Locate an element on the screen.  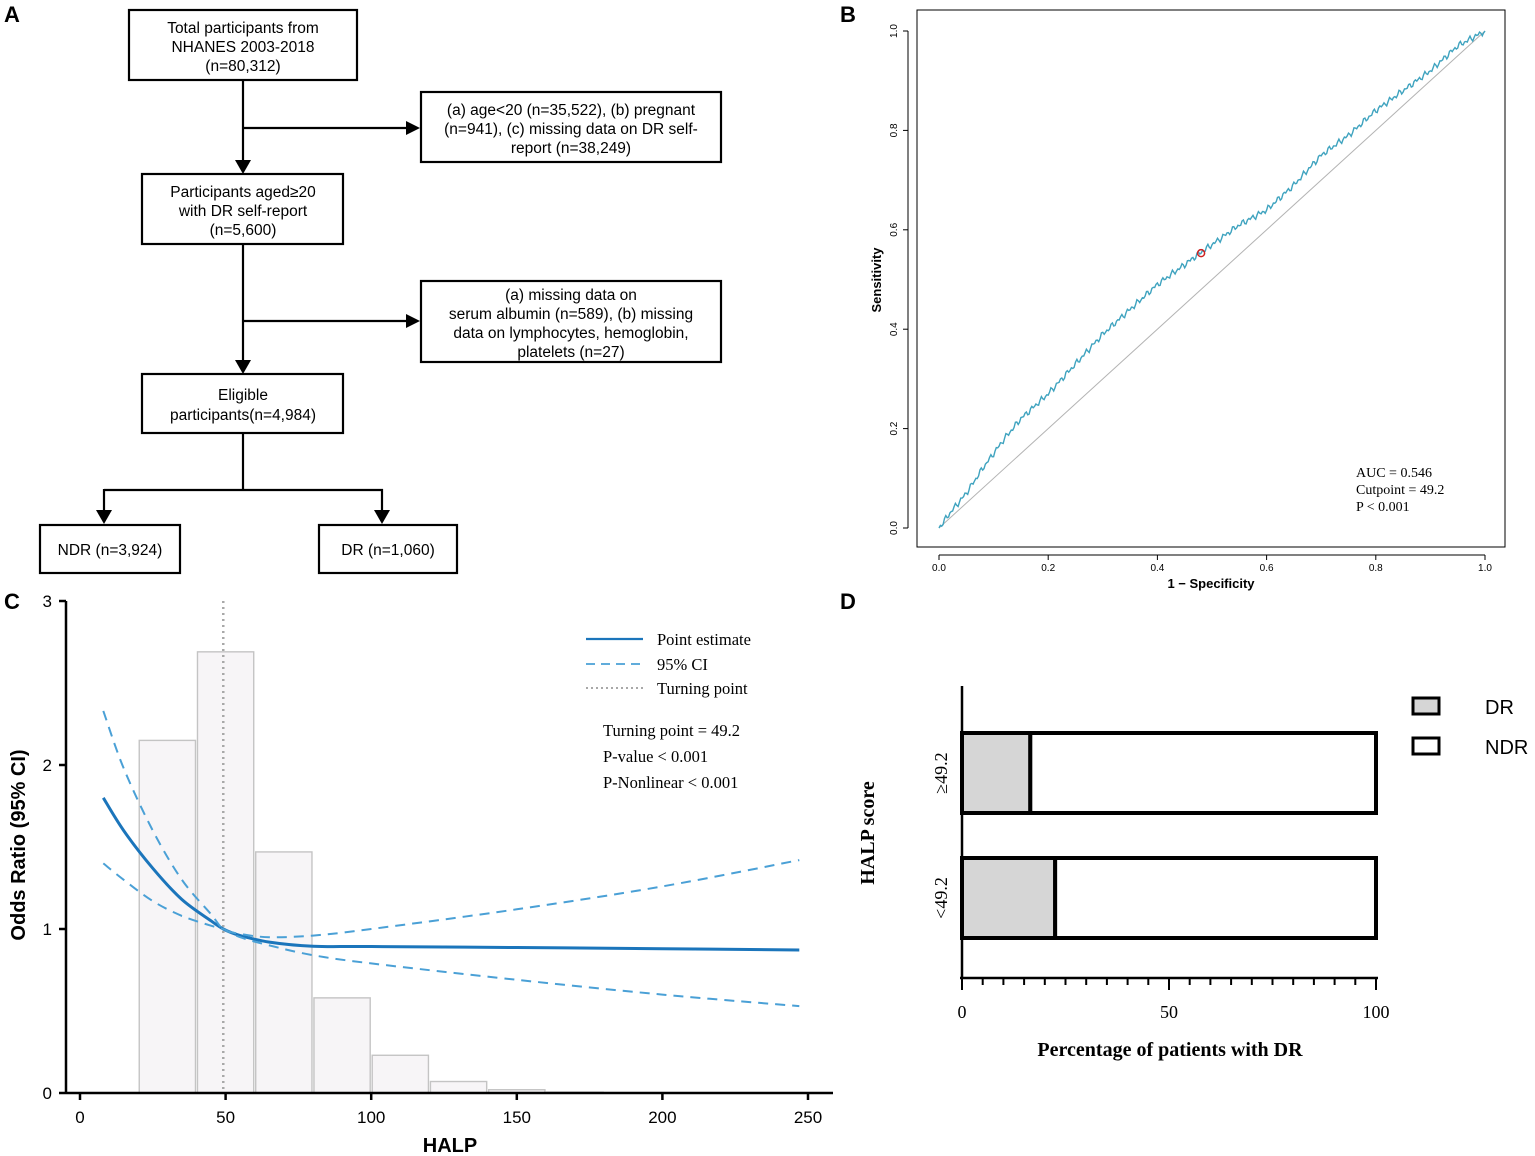
flow-box-exclusion-2-line: (a) missing data on is located at coordinates (571, 295).